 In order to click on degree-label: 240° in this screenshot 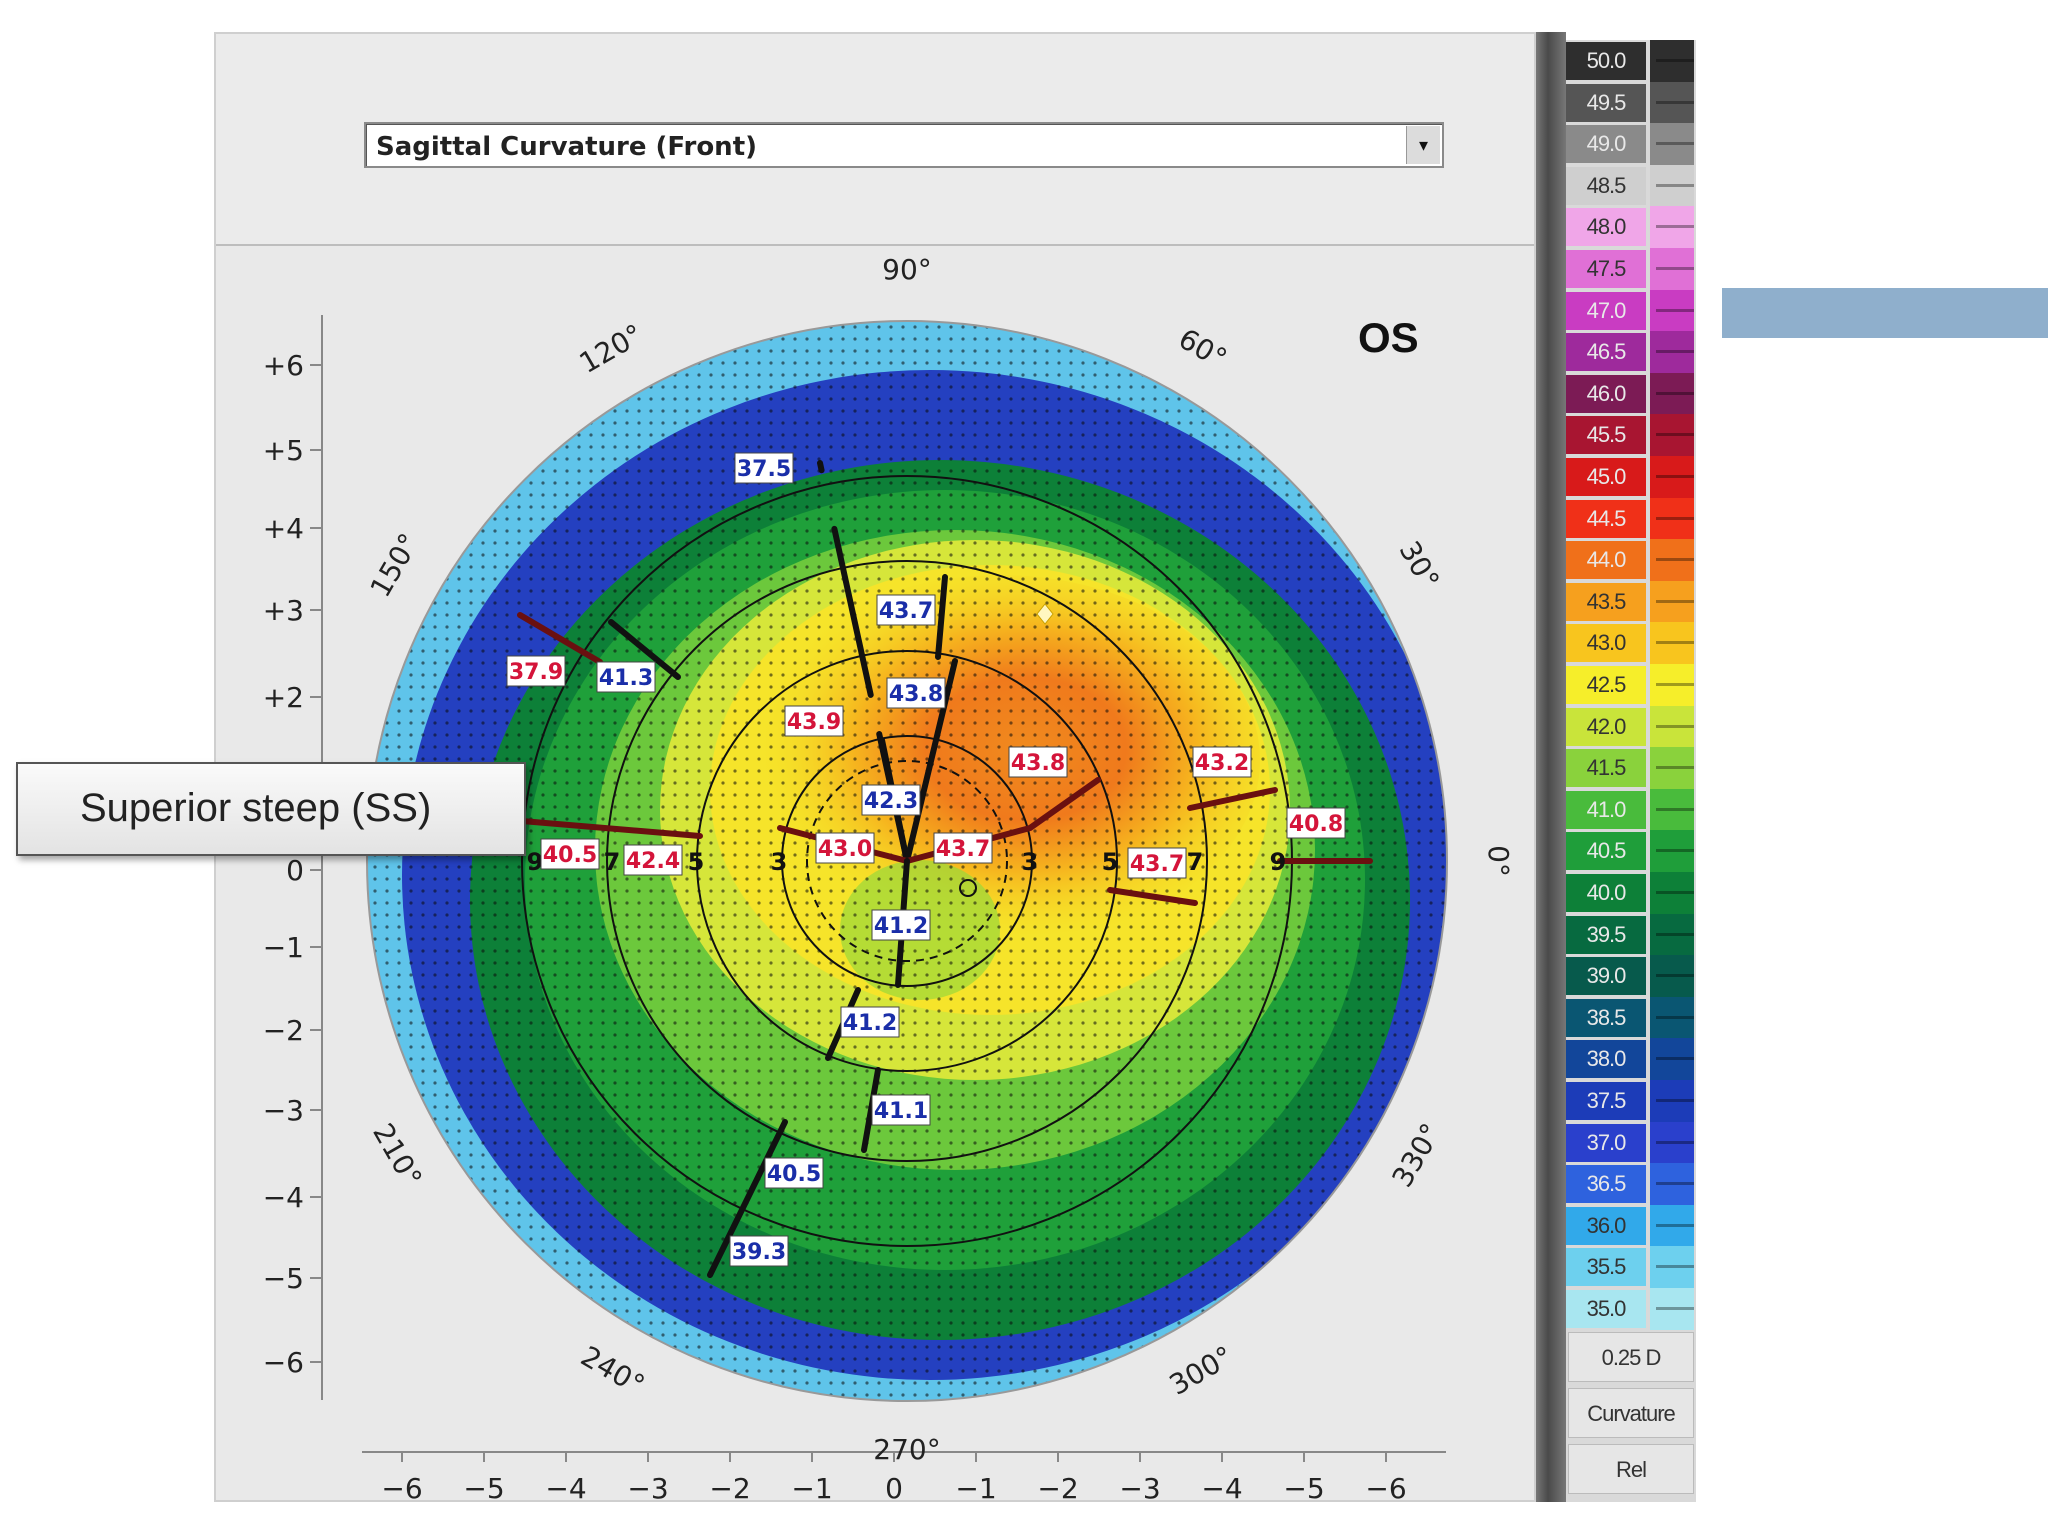, I will do `click(612, 1371)`.